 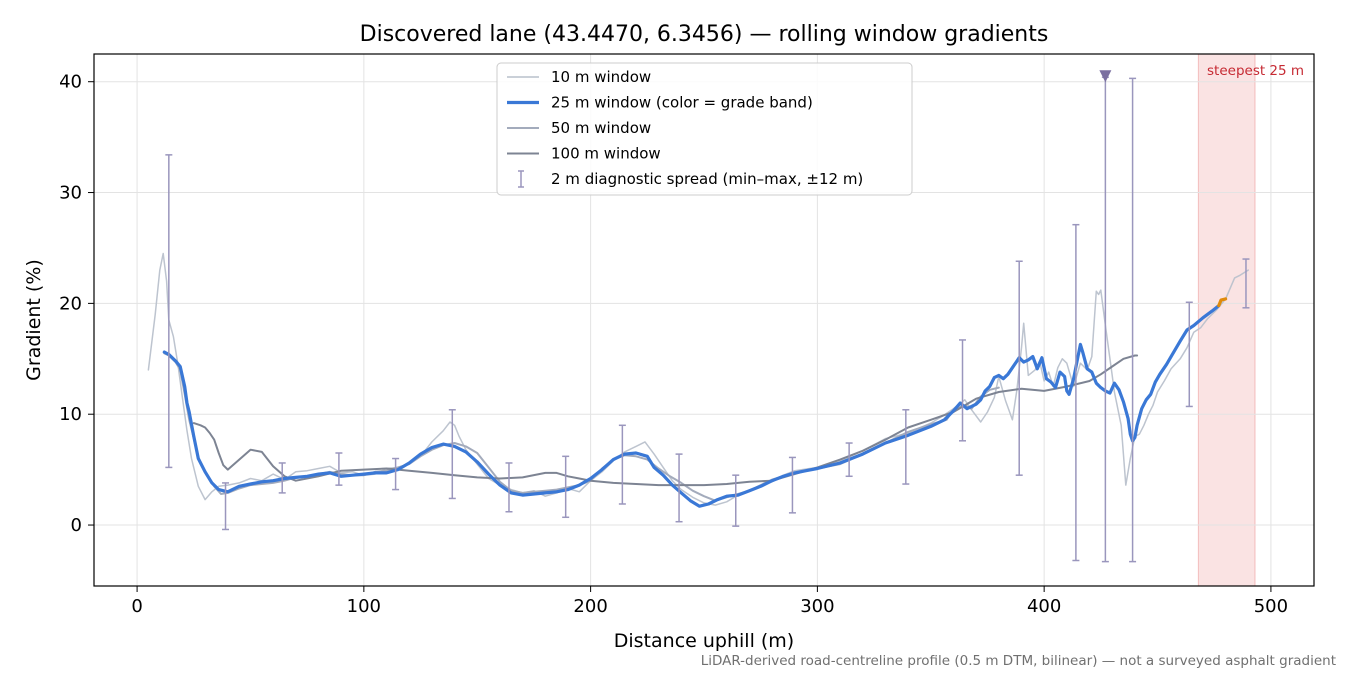 I want to click on x-tick-label: 200, so click(x=590, y=606).